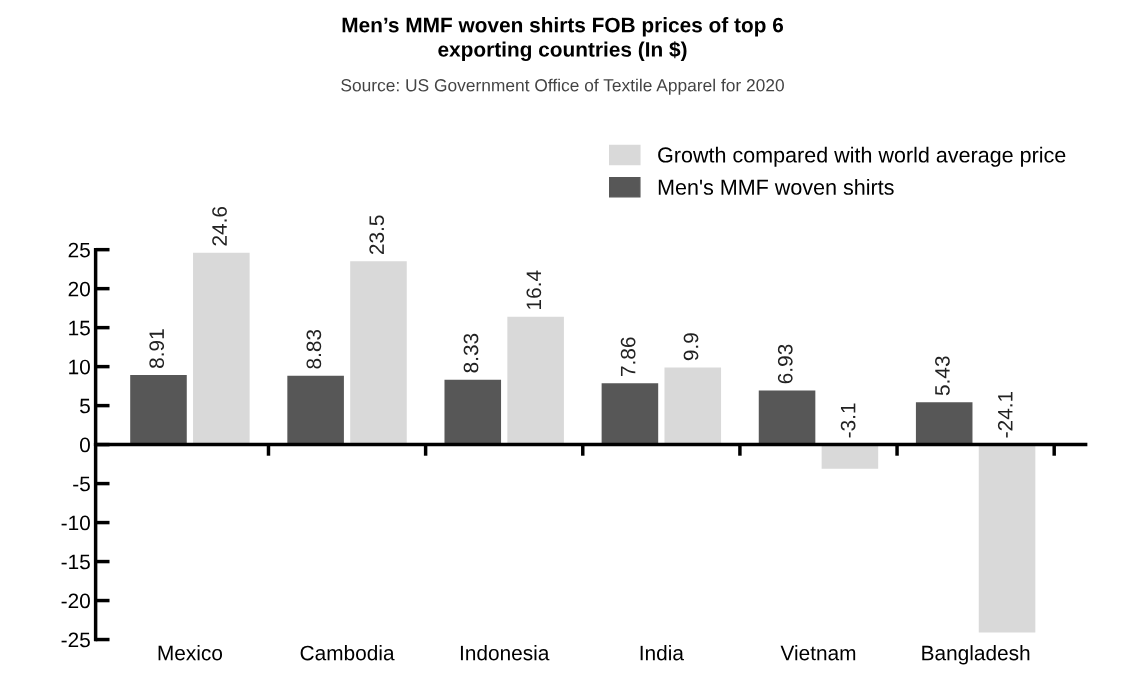 This screenshot has height=684, width=1125. Describe the element at coordinates (75, 523) in the screenshot. I see `y-tick-label: -10` at that location.